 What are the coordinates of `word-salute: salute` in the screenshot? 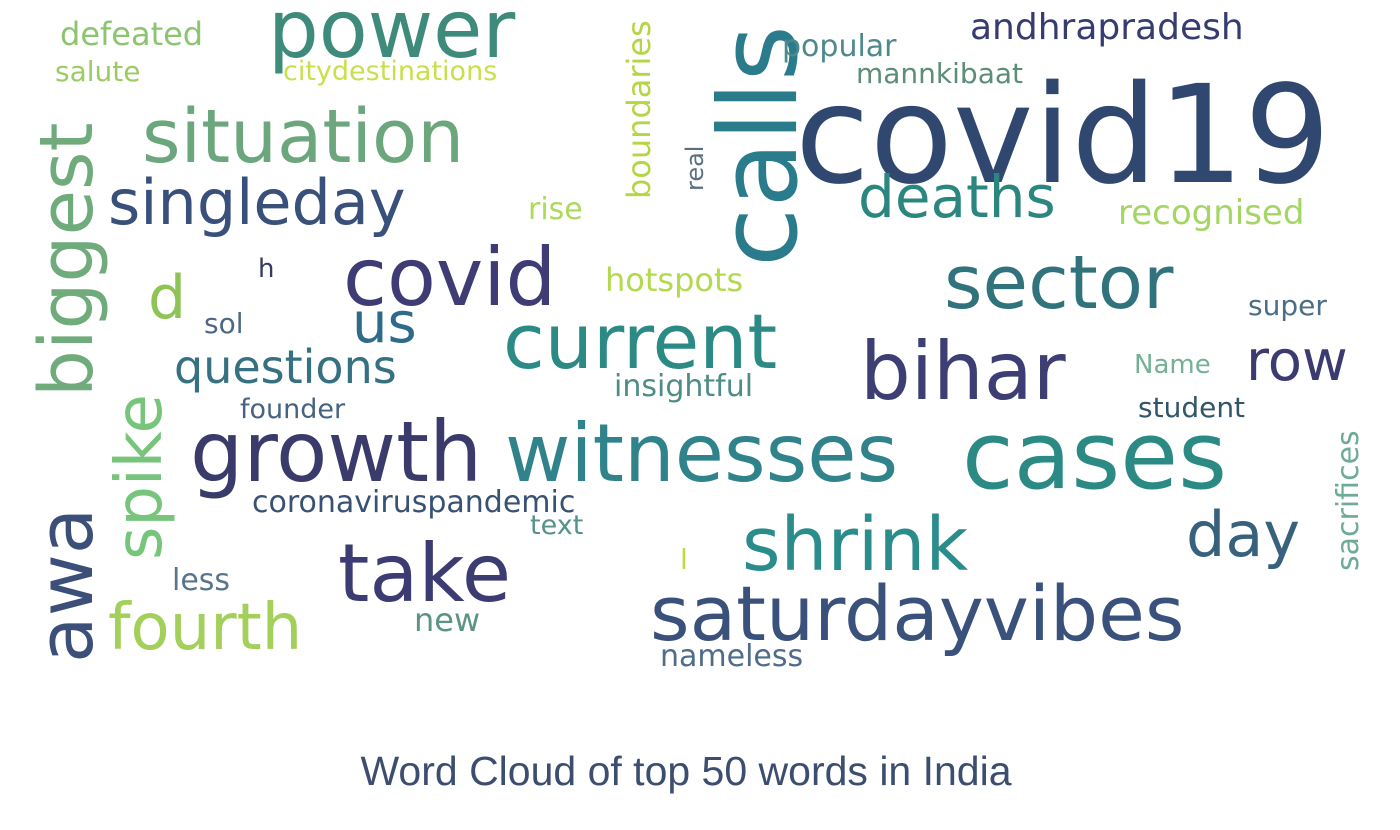 It's located at (98, 71).